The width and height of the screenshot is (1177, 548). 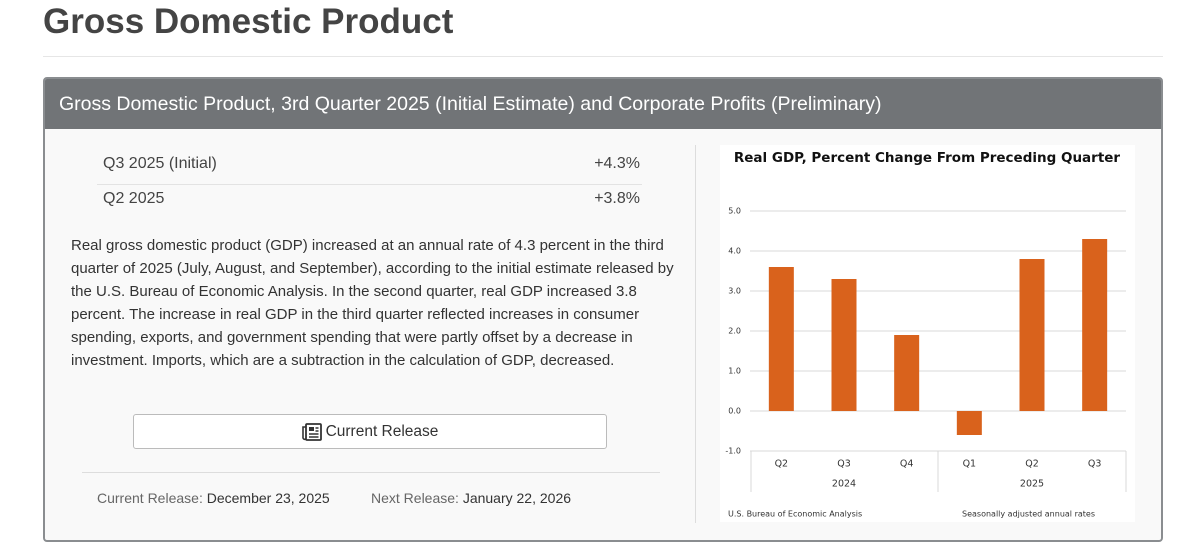 What do you see at coordinates (844, 484) in the screenshot?
I see `group-label: 2024` at bounding box center [844, 484].